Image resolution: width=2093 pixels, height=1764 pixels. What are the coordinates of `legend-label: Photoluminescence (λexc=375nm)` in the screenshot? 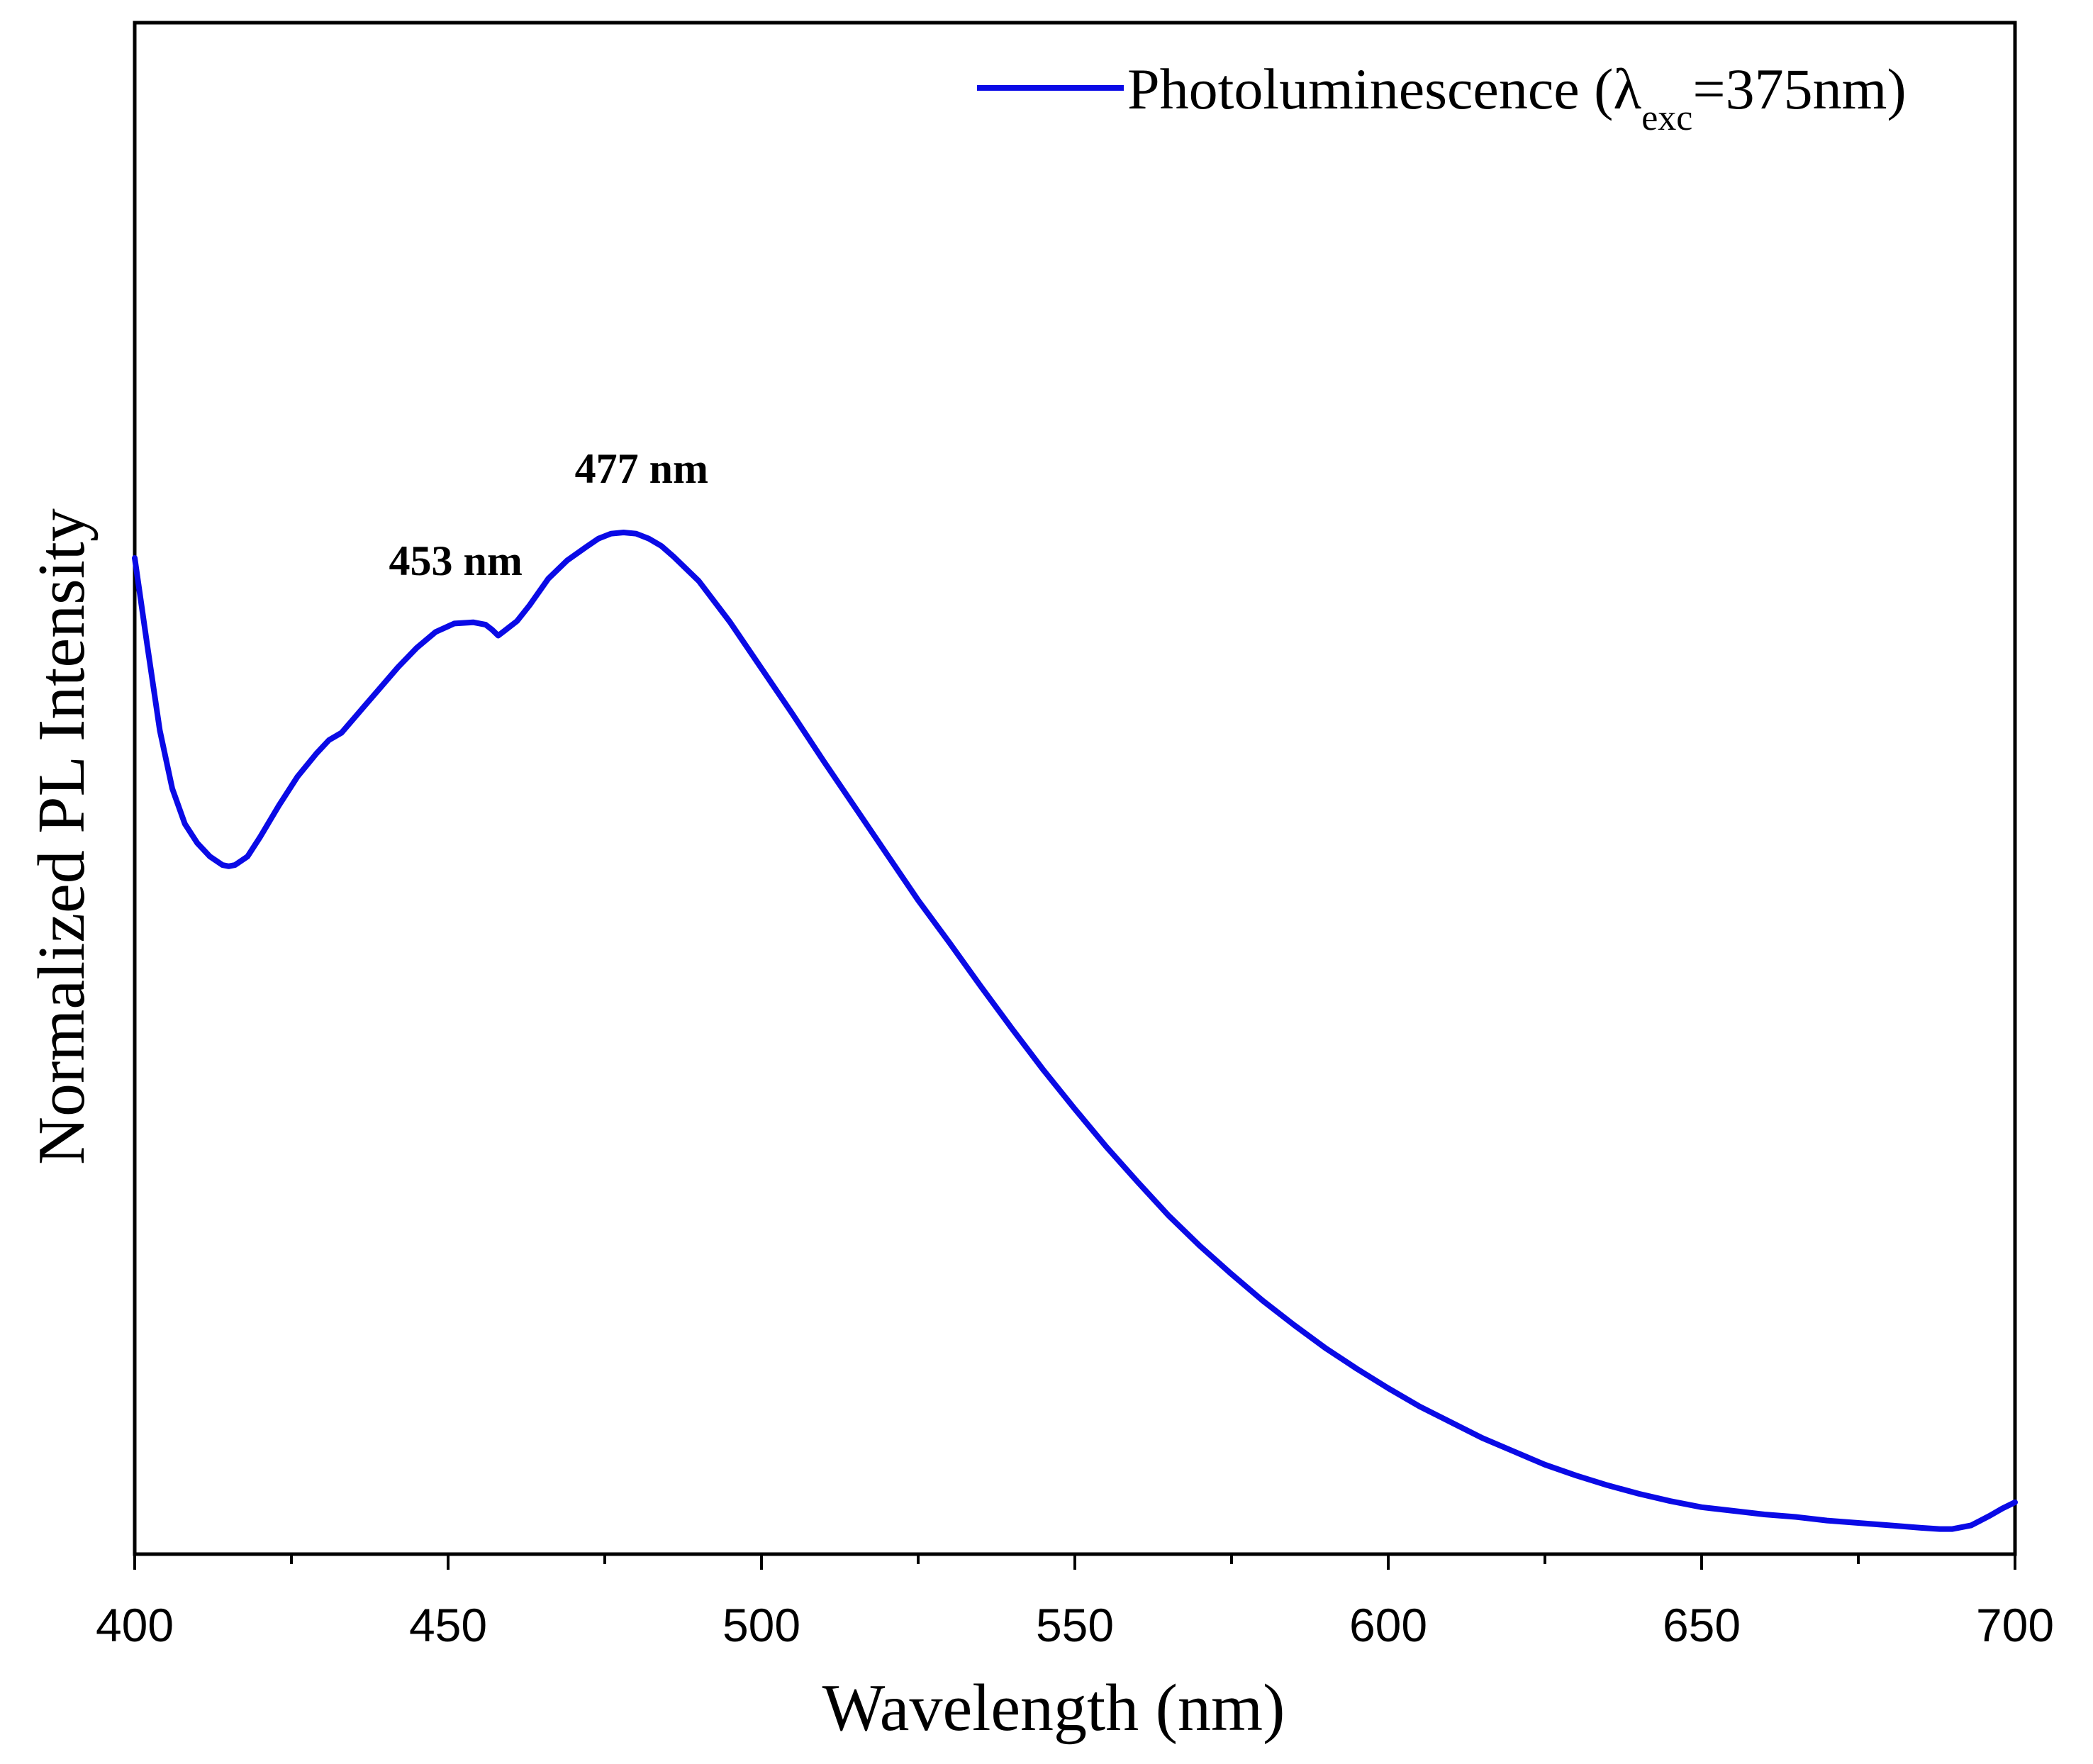 It's located at (1517, 97).